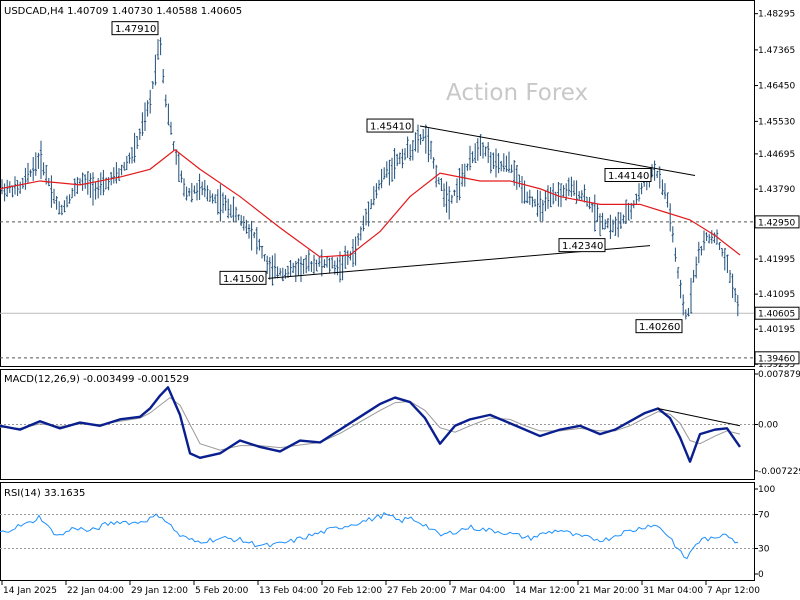 Image resolution: width=800 pixels, height=600 pixels. I want to click on price-level-label: 1.39460, so click(776, 359).